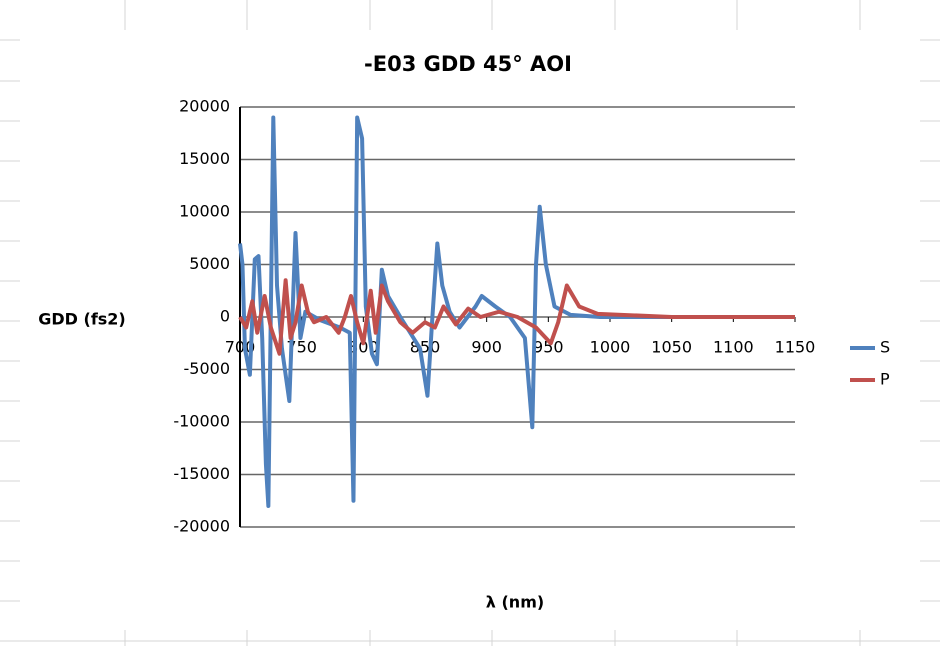  Describe the element at coordinates (207, 368) in the screenshot. I see `y-tick-label: -5000` at that location.